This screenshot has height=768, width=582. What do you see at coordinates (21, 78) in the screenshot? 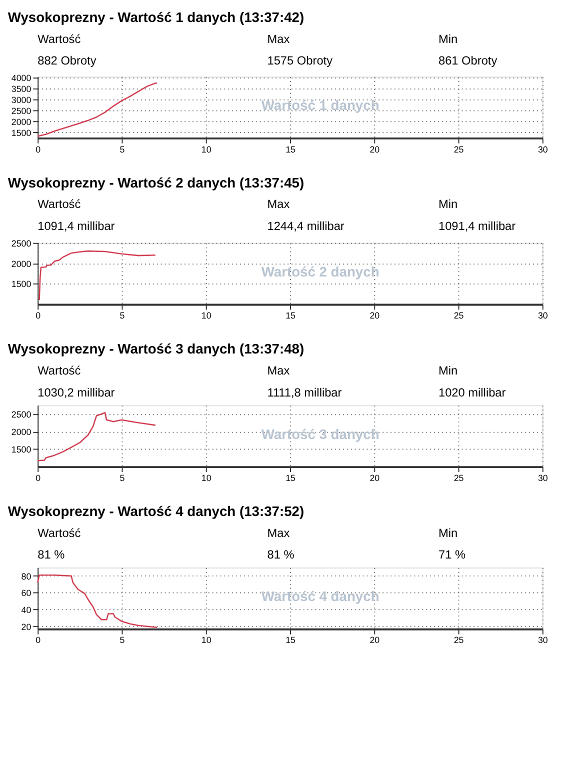
I see `y-tick-label: 4000` at bounding box center [21, 78].